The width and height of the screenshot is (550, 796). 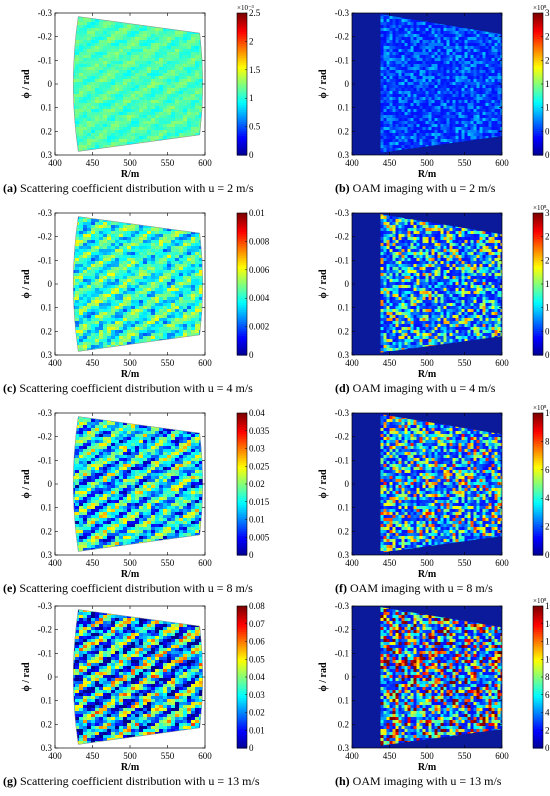 I want to click on colorbar-tick-label: 0.006, so click(x=259, y=270).